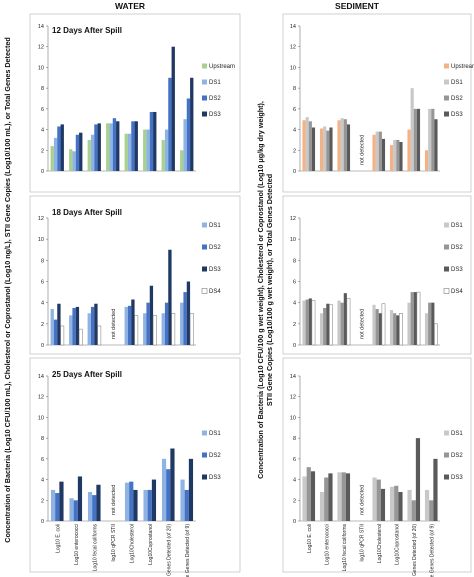 The image size is (474, 577). Describe the element at coordinates (397, 544) in the screenshot. I see `category-label: Log10Coprostanol` at that location.